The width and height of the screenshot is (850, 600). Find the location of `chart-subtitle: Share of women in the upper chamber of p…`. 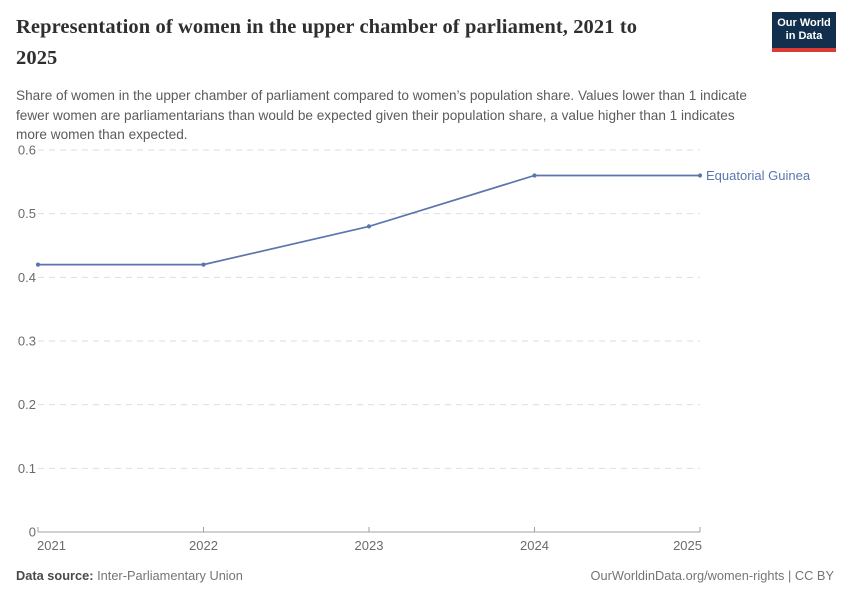

chart-subtitle: Share of women in the upper chamber of p… is located at coordinates (421, 115).